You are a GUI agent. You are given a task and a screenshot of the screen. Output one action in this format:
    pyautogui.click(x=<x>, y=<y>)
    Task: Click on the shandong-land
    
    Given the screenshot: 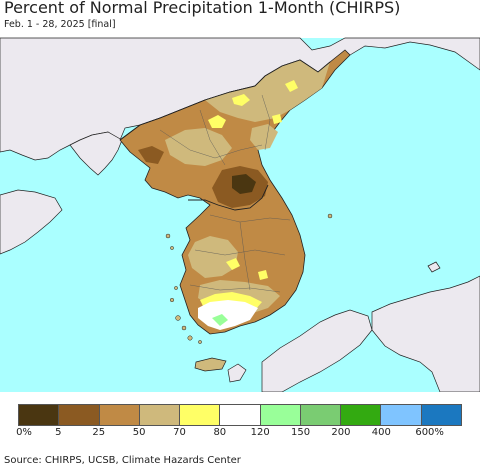 What is the action you would take?
    pyautogui.click(x=31, y=222)
    